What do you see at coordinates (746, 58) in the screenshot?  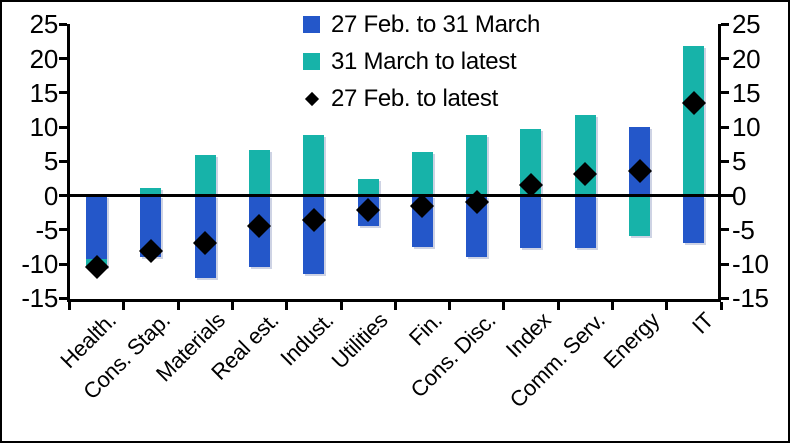 I see `y-axis-label-right: 20` at bounding box center [746, 58].